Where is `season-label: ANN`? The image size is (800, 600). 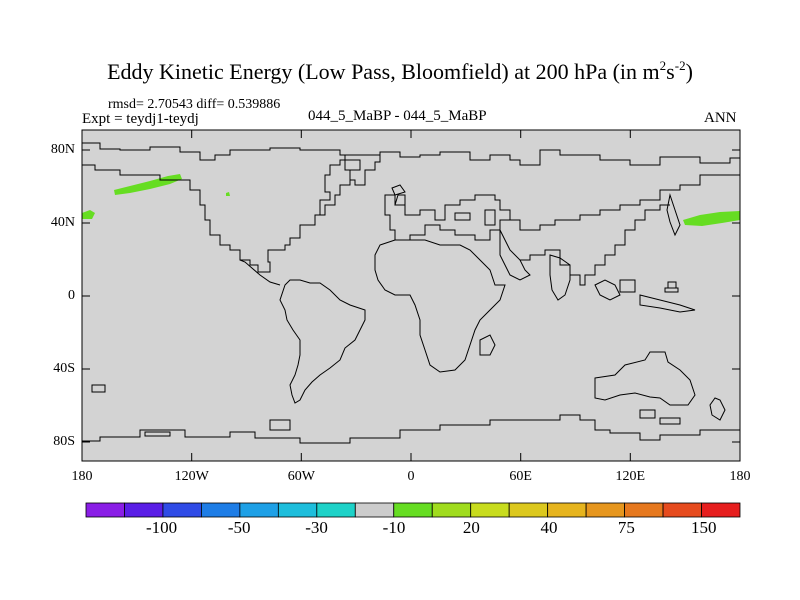
season-label: ANN is located at coordinates (720, 118).